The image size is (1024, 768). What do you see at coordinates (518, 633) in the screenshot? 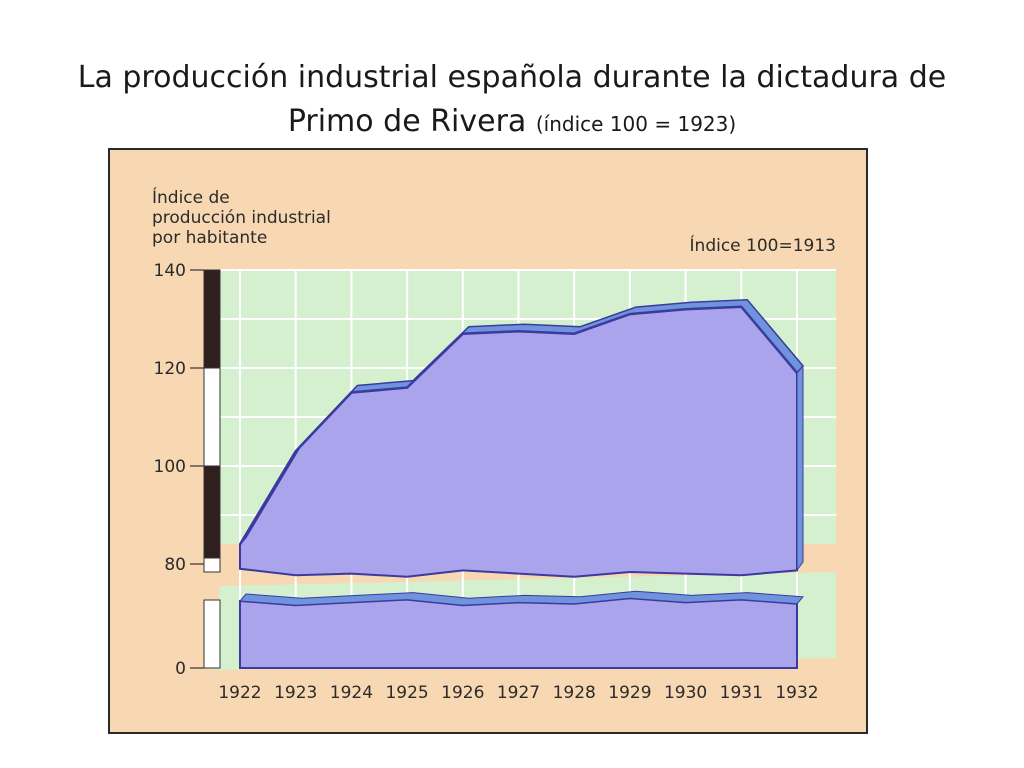
I see `data-area-lower` at bounding box center [518, 633].